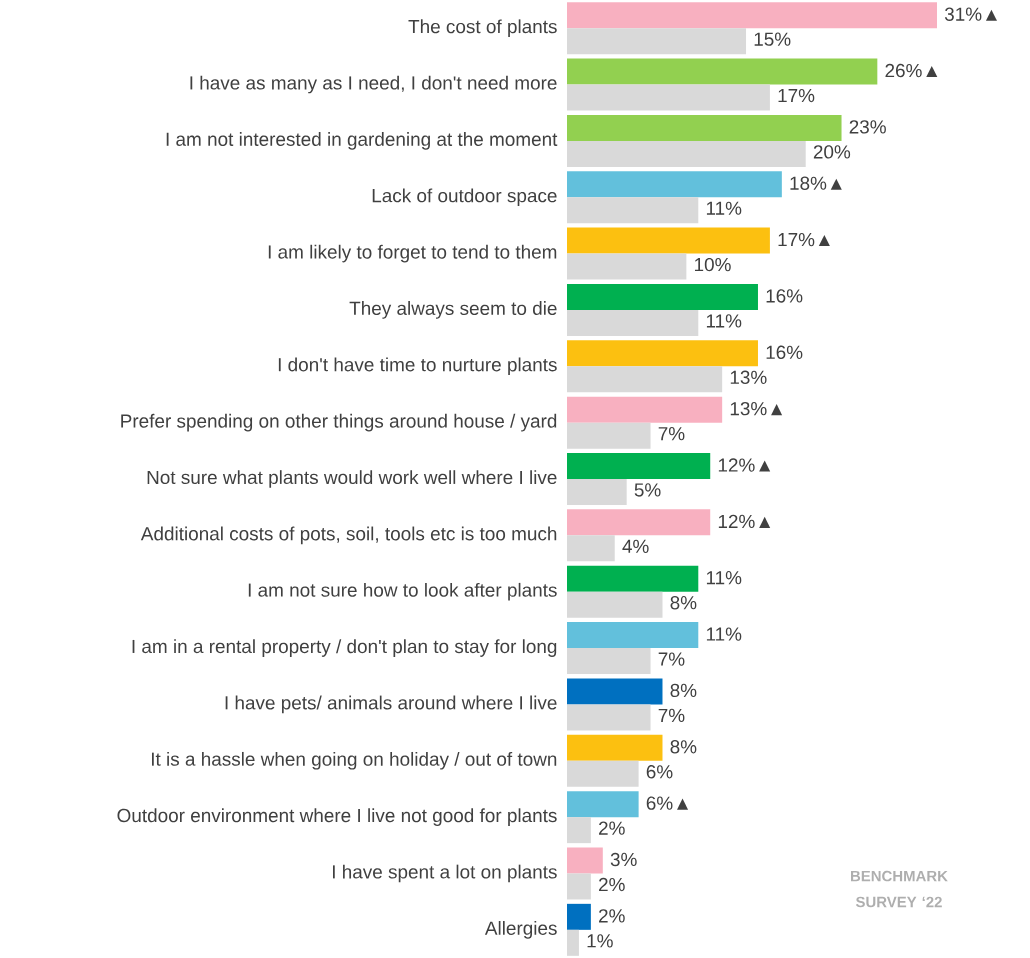 This screenshot has height=958, width=1030. What do you see at coordinates (339, 422) in the screenshot?
I see `y-tick-label: Prefer spending on other things around house / yard` at bounding box center [339, 422].